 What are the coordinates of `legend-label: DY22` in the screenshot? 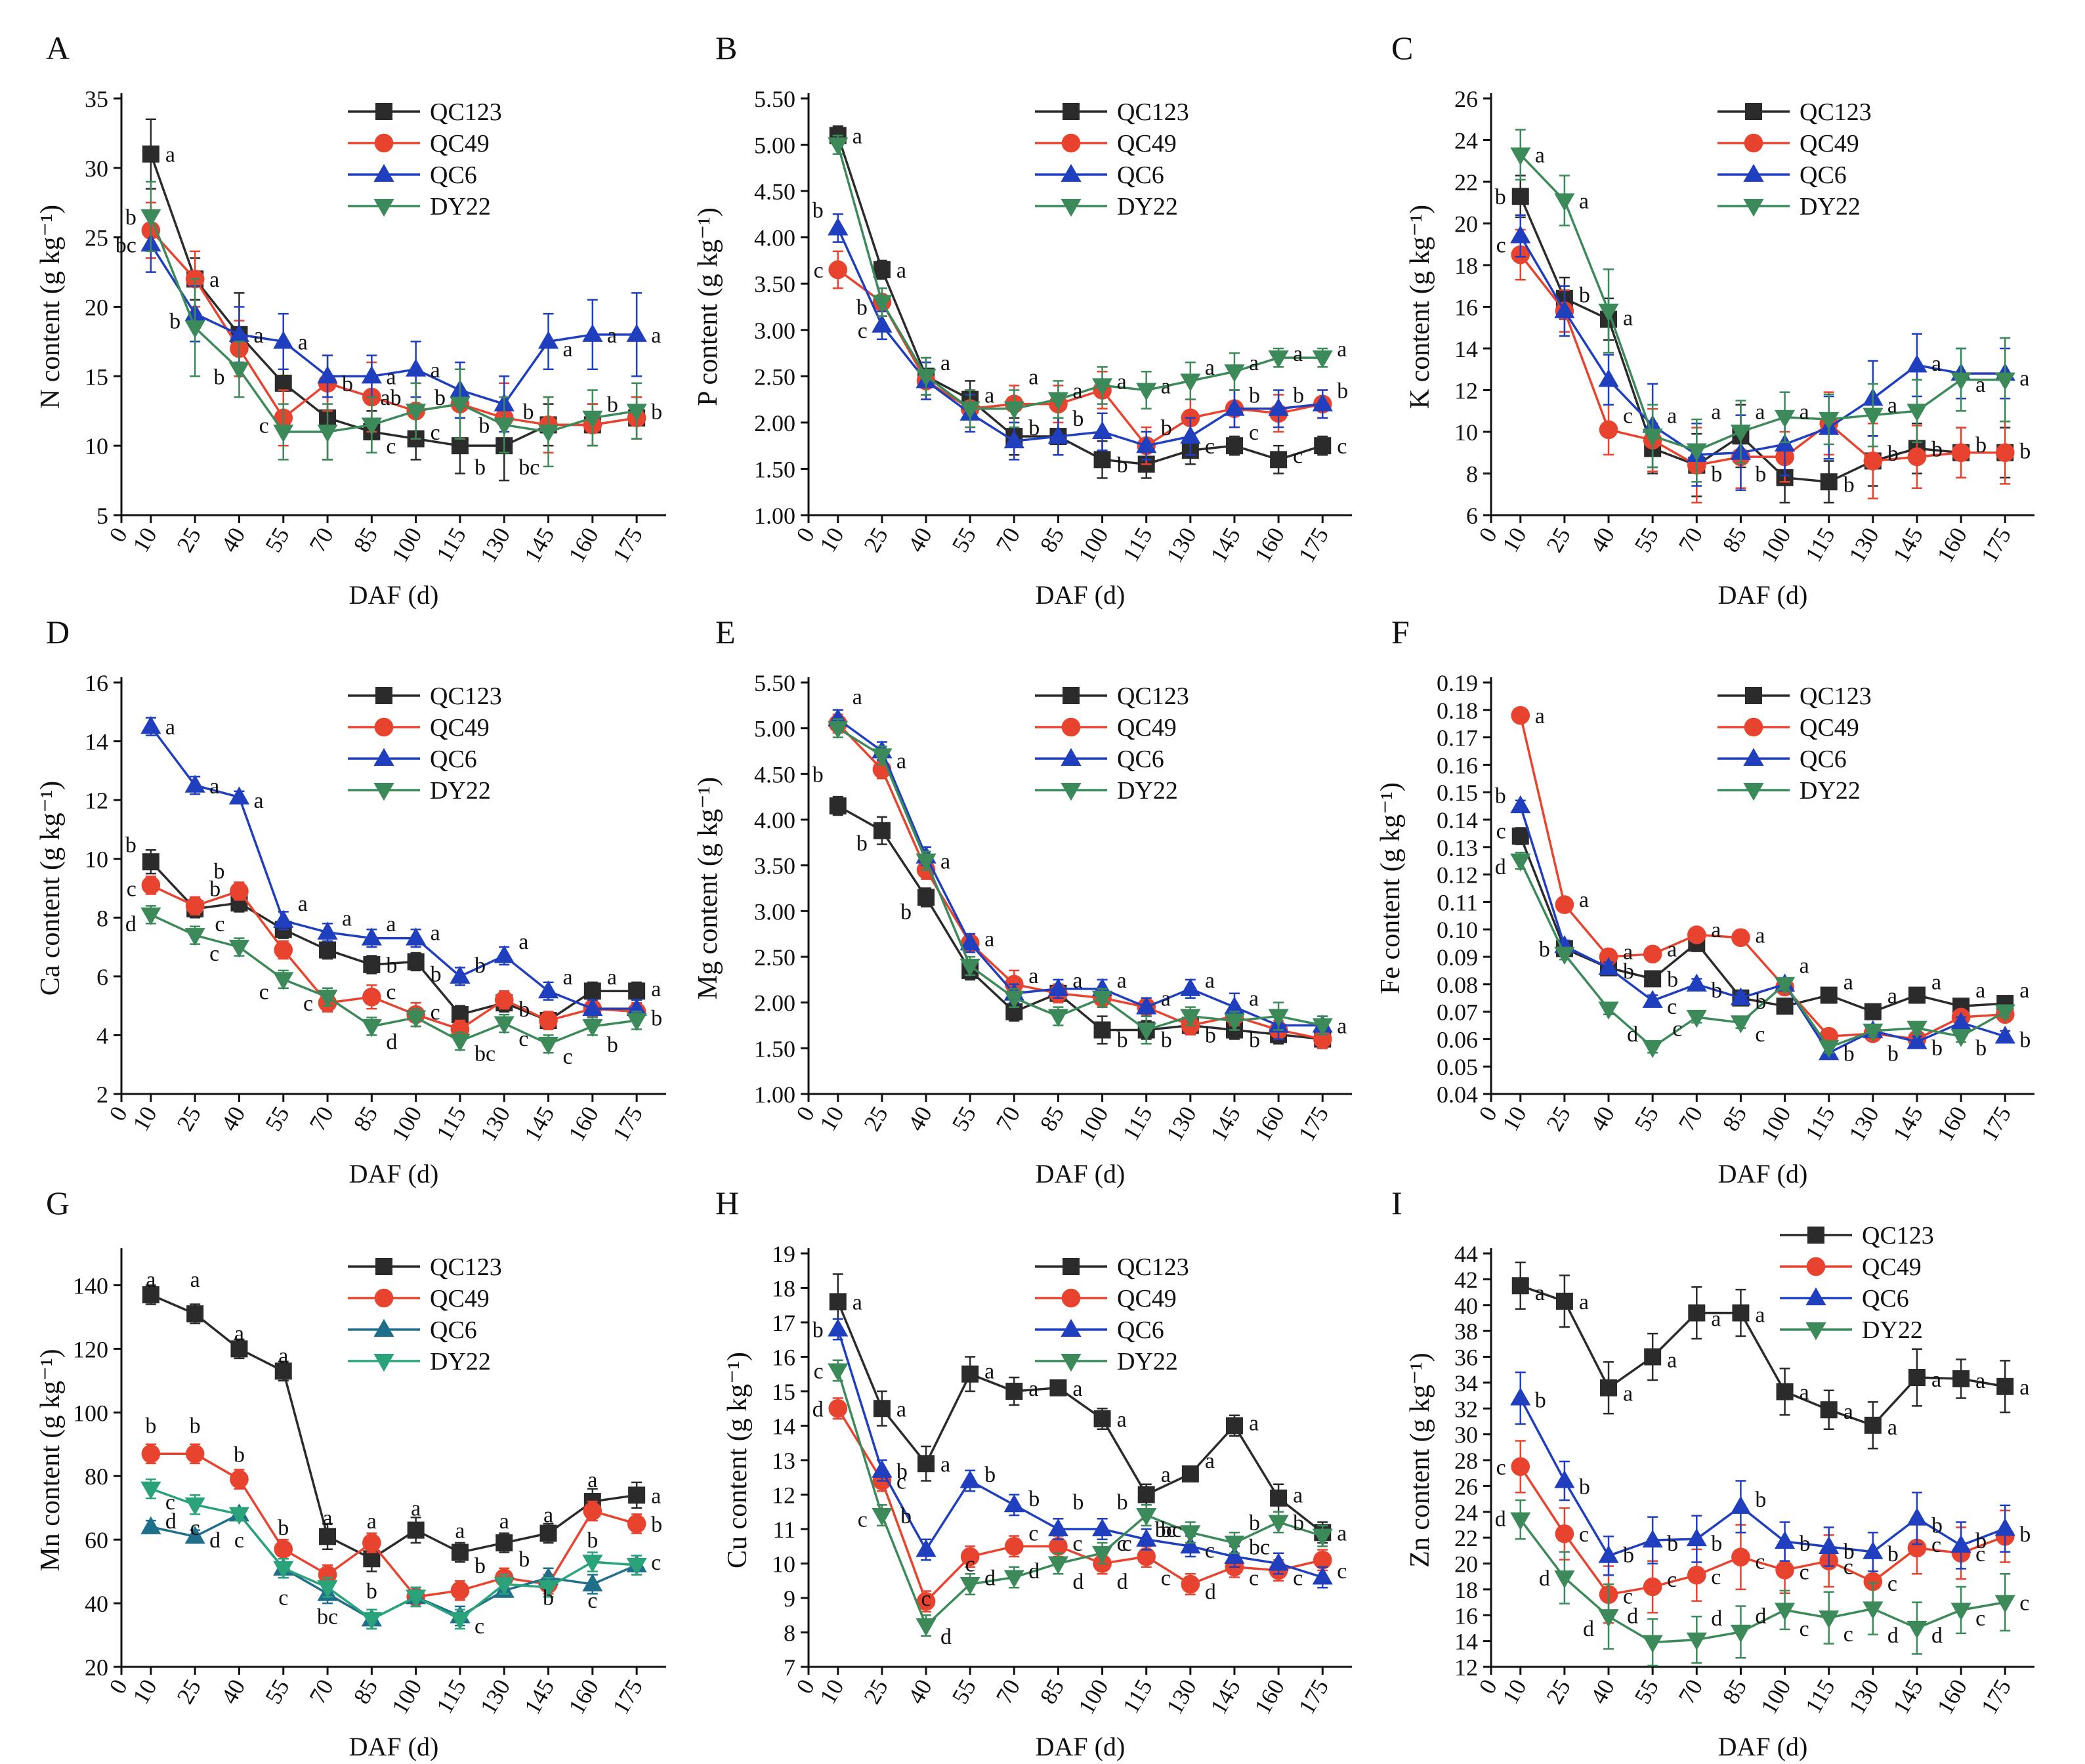 It's located at (460, 791).